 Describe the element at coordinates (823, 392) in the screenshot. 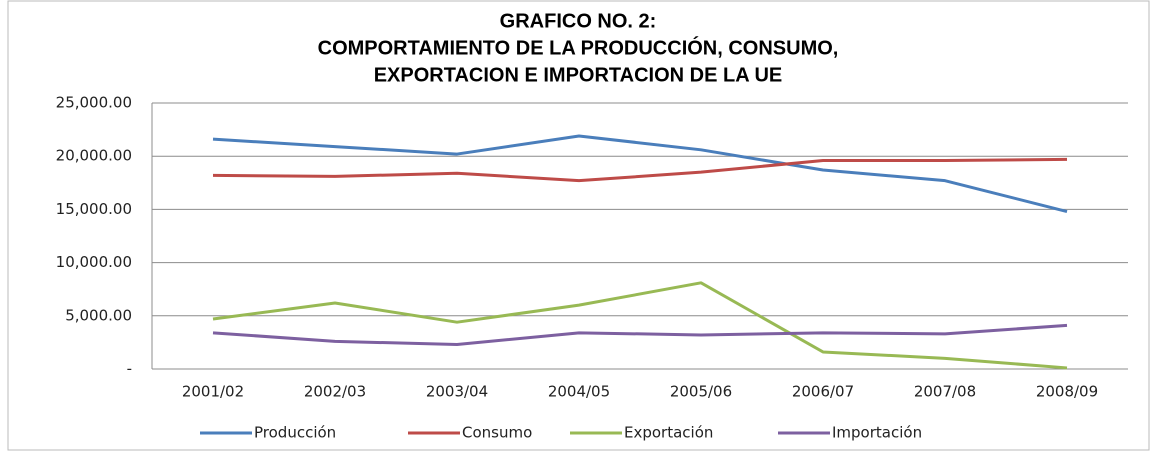

I see `x-tick-label: 2006/07` at that location.